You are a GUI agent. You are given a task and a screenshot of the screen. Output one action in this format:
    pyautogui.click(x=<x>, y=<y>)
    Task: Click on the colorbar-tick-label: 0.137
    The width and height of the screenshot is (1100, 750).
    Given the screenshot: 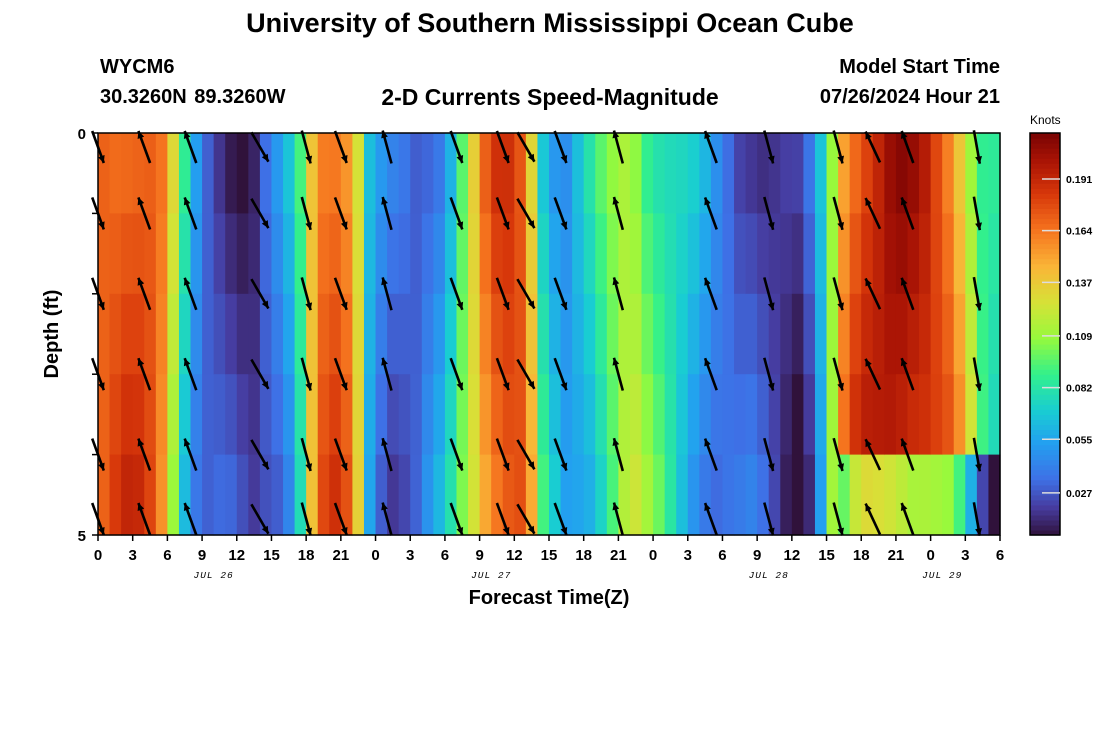 What is the action you would take?
    pyautogui.click(x=1079, y=283)
    